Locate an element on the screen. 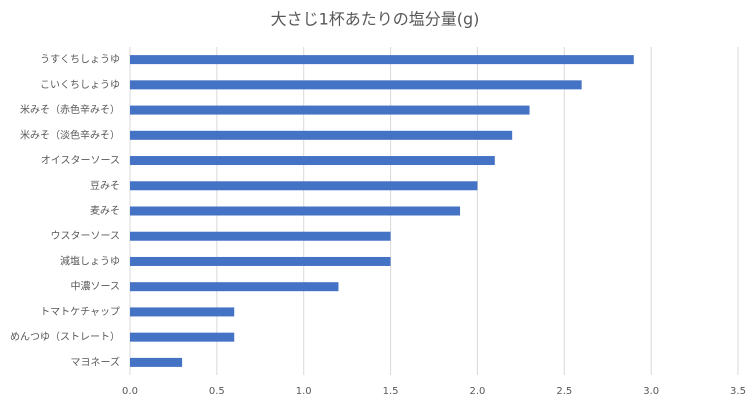  x-tick-label: 1.0 is located at coordinates (304, 391).